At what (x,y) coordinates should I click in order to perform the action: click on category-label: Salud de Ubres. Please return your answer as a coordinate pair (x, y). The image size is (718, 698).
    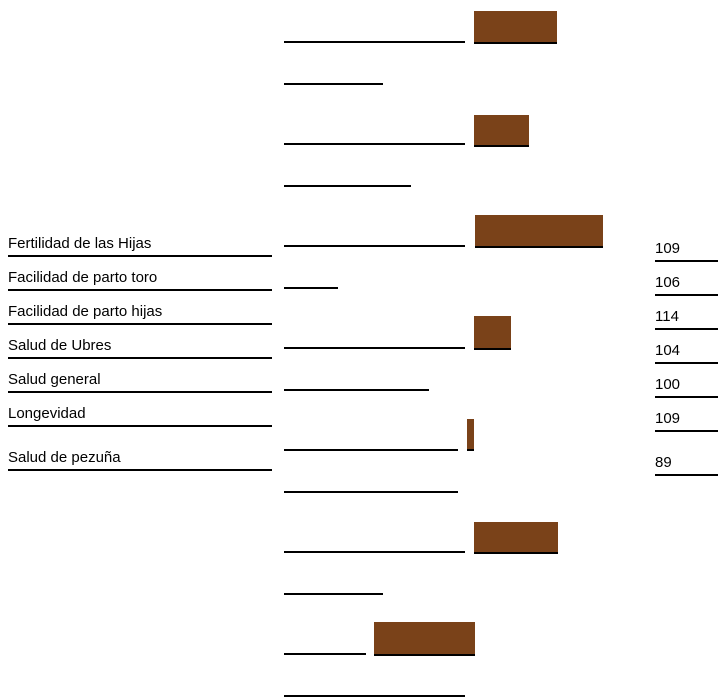
    Looking at the image, I should click on (140, 348).